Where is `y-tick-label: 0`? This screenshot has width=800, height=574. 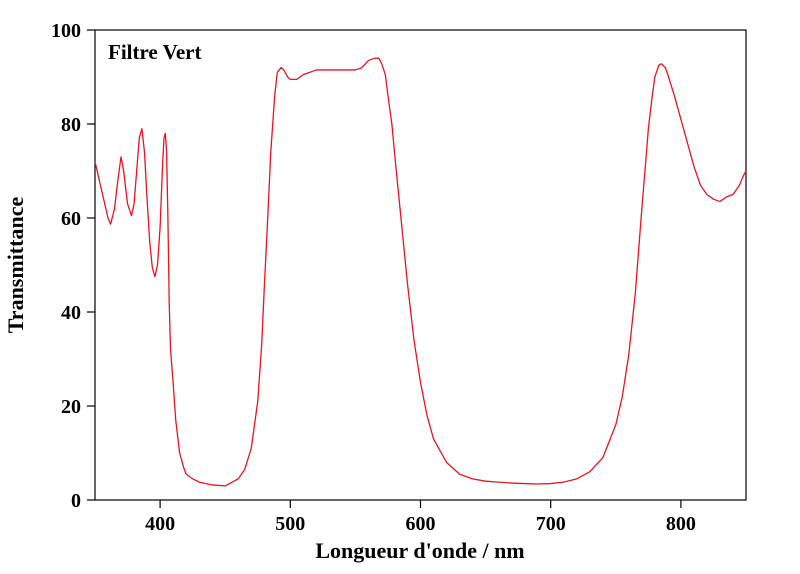 y-tick-label: 0 is located at coordinates (76, 501).